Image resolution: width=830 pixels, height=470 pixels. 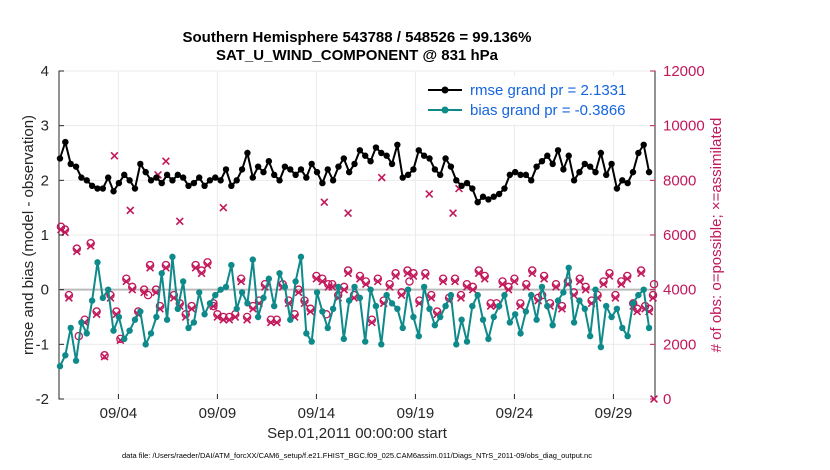 What do you see at coordinates (679, 180) in the screenshot?
I see `y-right-tick-label: 8000` at bounding box center [679, 180].